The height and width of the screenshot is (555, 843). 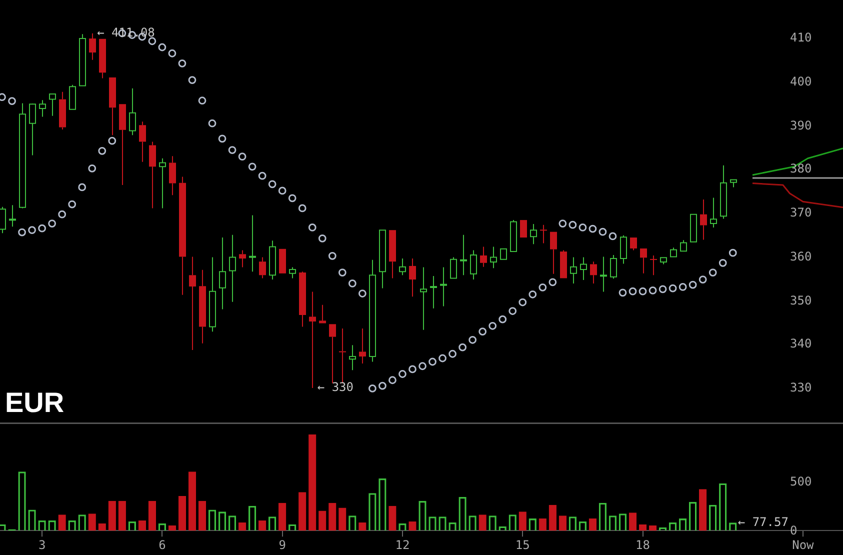 What do you see at coordinates (801, 301) in the screenshot?
I see `y-tick-label: 350` at bounding box center [801, 301].